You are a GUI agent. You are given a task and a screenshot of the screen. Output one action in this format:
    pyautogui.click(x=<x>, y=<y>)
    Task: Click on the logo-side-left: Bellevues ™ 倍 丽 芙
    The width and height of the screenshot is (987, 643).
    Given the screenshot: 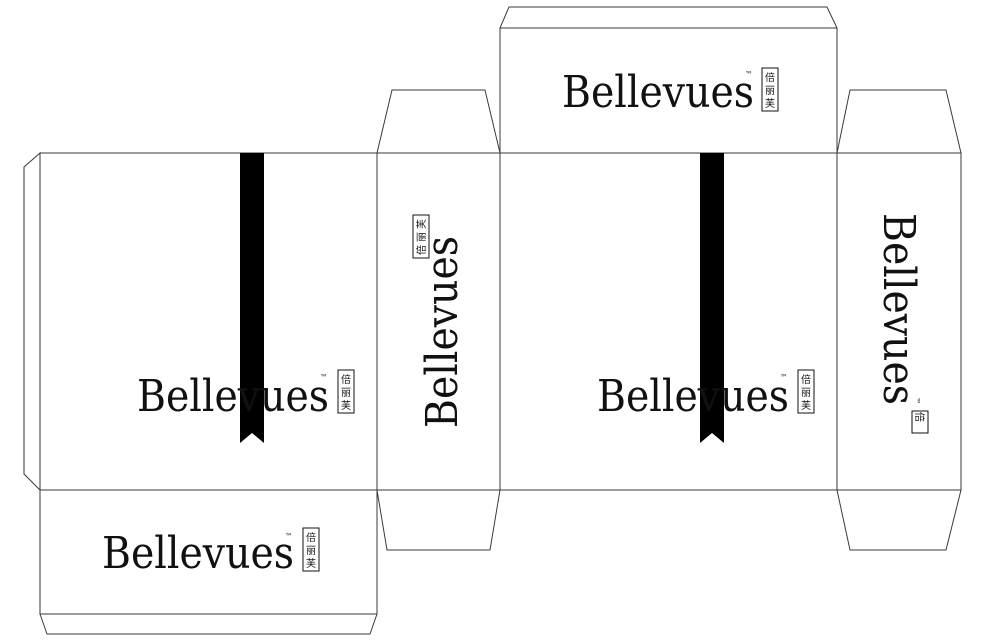 What is the action you would take?
    pyautogui.click(x=440, y=321)
    